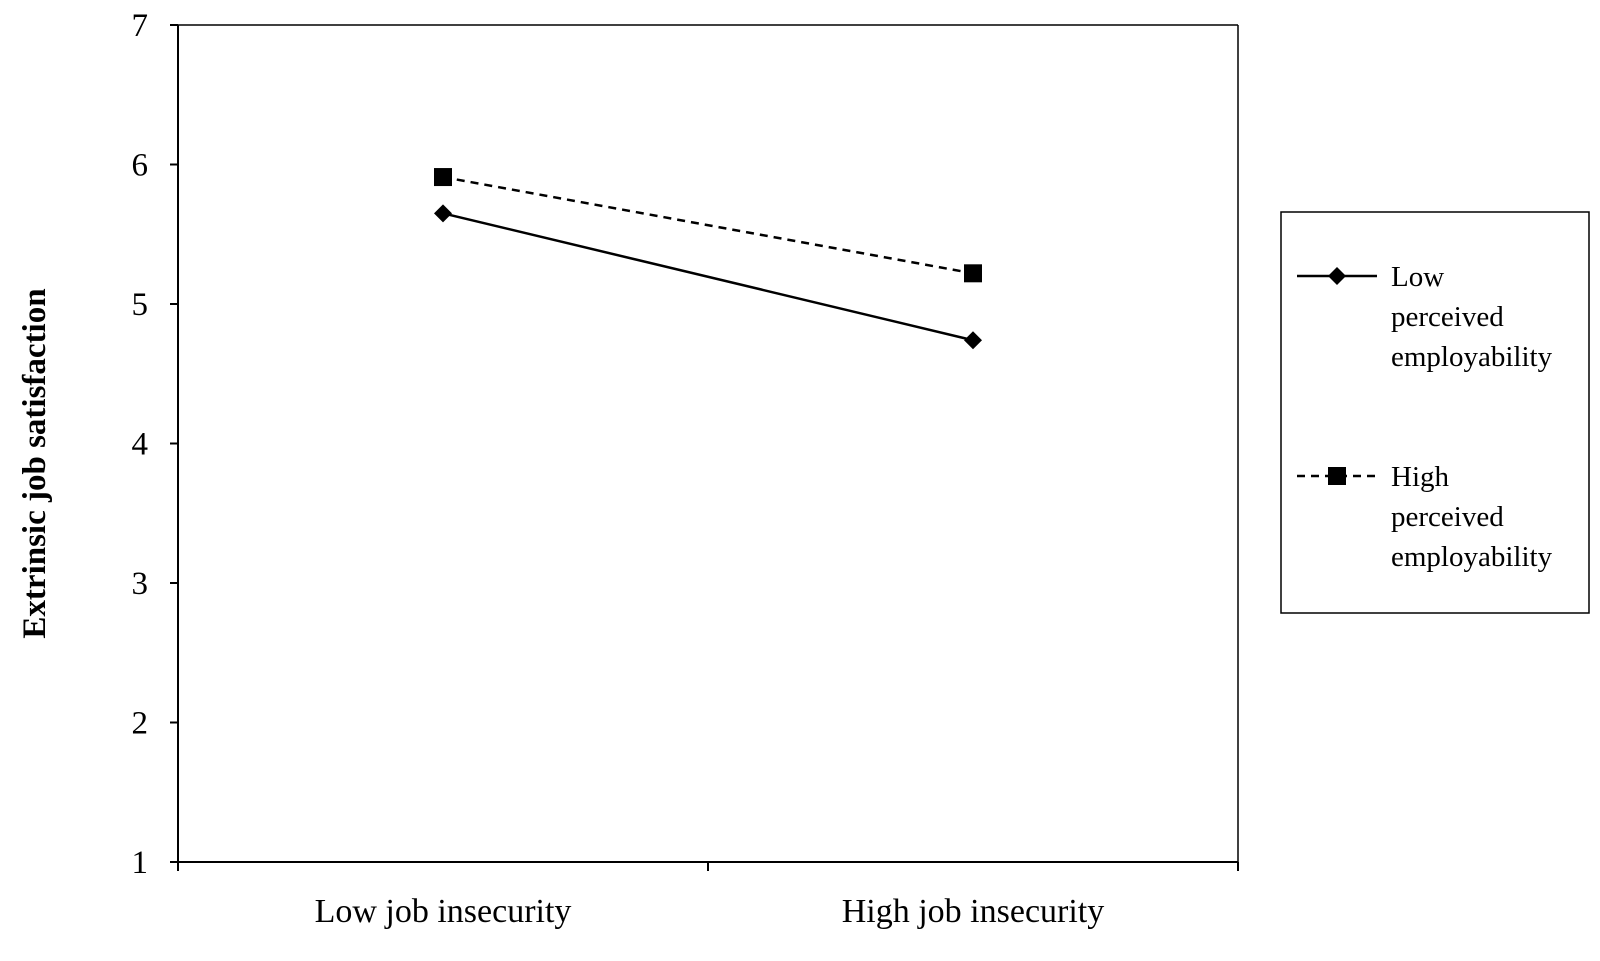 Image resolution: width=1600 pixels, height=961 pixels. What do you see at coordinates (443, 911) in the screenshot?
I see `x-tick-label: Low job insecurity` at bounding box center [443, 911].